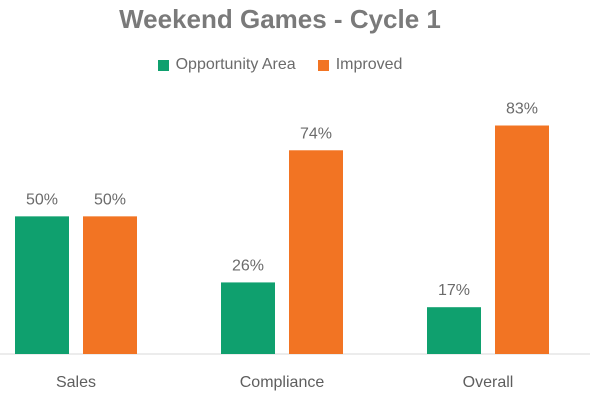  I want to click on data-label-improved-overall: 83%, so click(522, 109).